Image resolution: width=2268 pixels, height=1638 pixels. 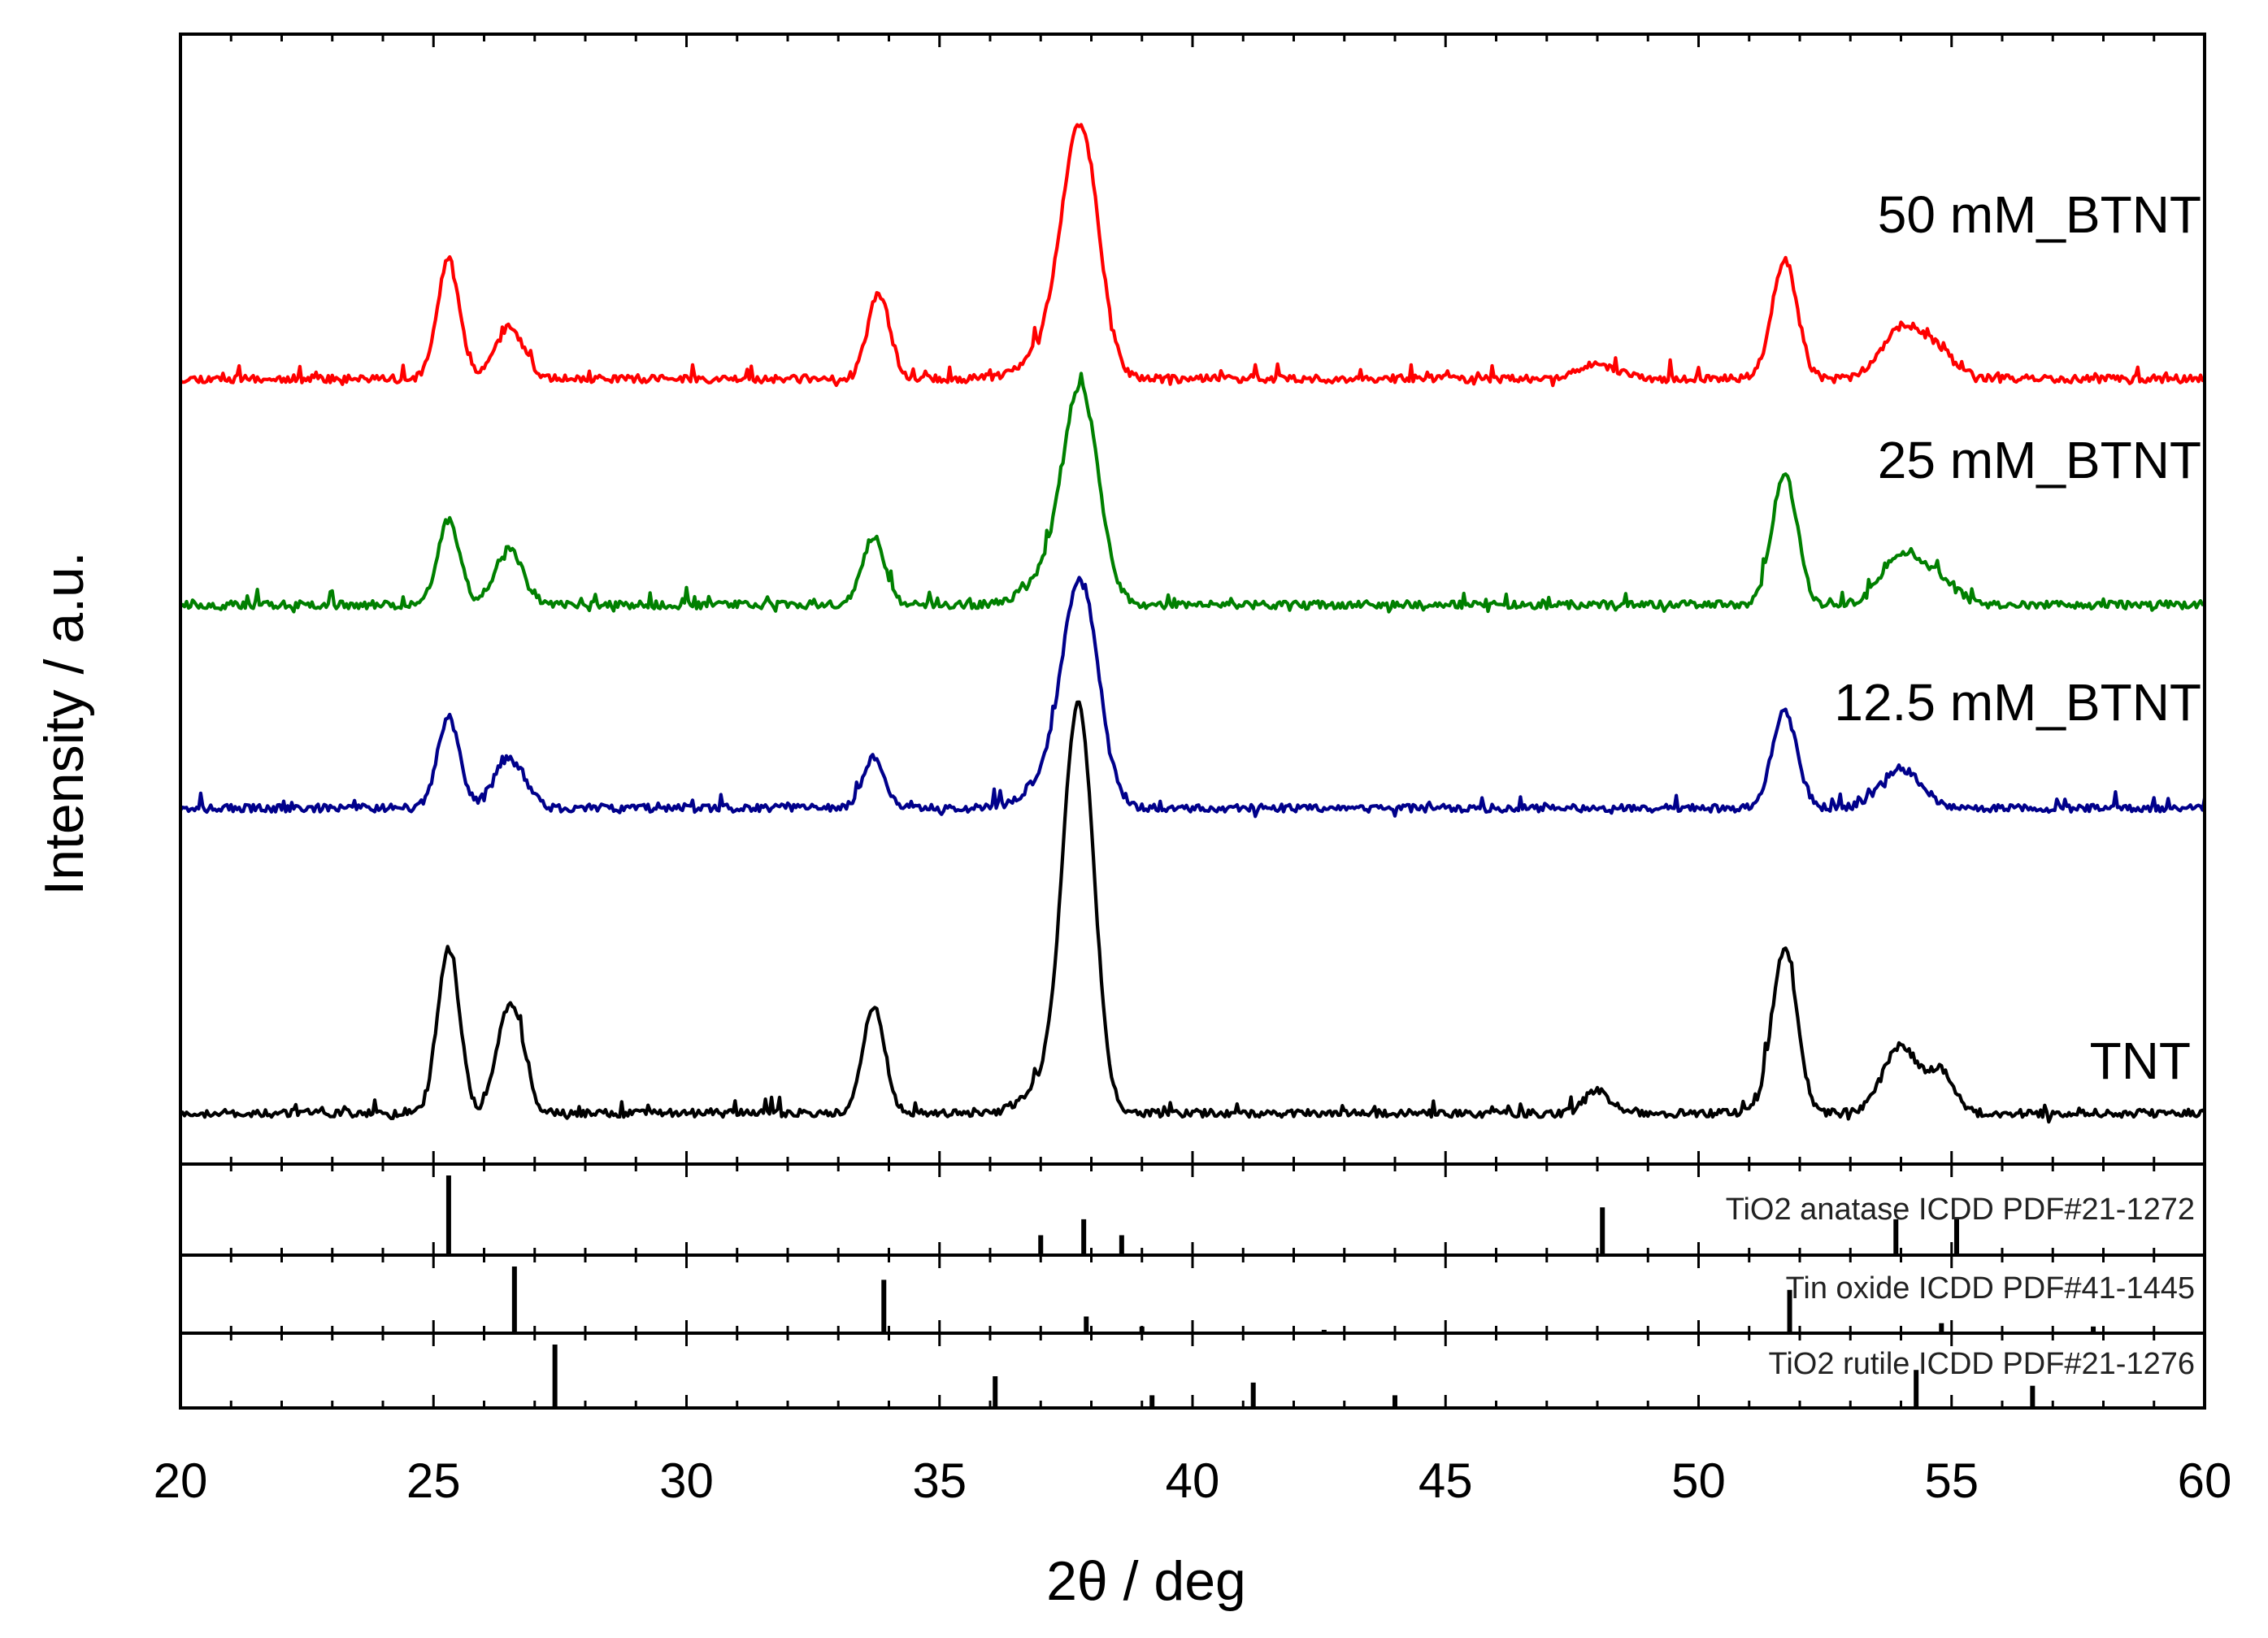 What do you see at coordinates (181, 1480) in the screenshot?
I see `x-tick-label-20: 20` at bounding box center [181, 1480].